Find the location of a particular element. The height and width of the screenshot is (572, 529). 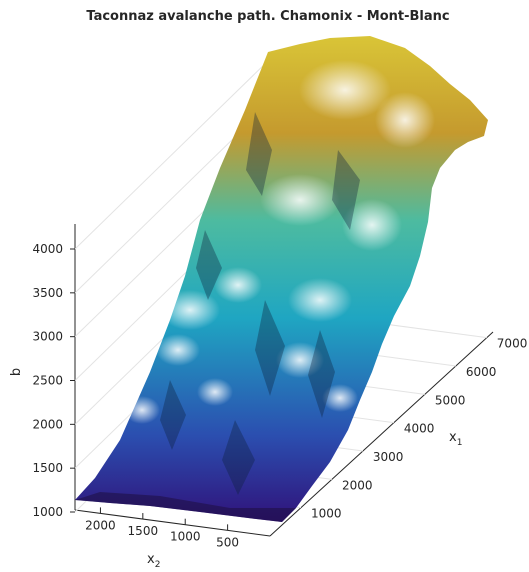

x1-axis-label-main: x is located at coordinates (453, 437).